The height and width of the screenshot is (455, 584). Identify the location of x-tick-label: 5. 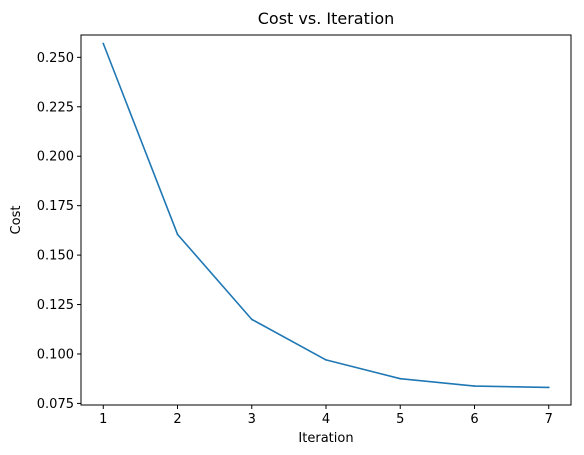
(400, 419).